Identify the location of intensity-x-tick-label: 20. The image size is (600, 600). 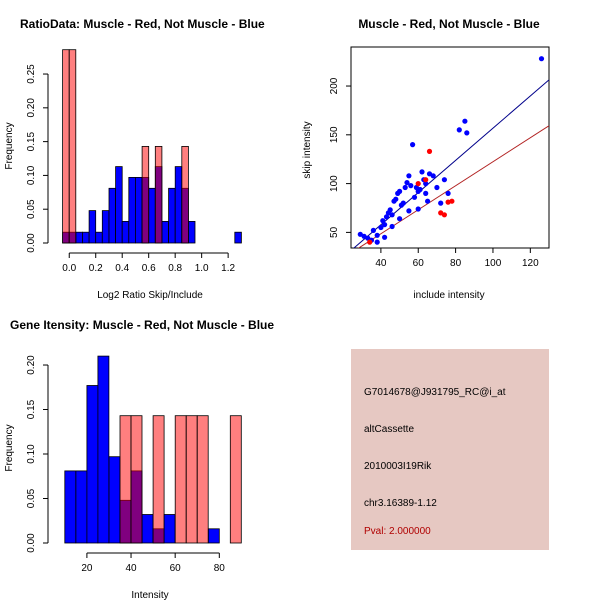
(87, 568).